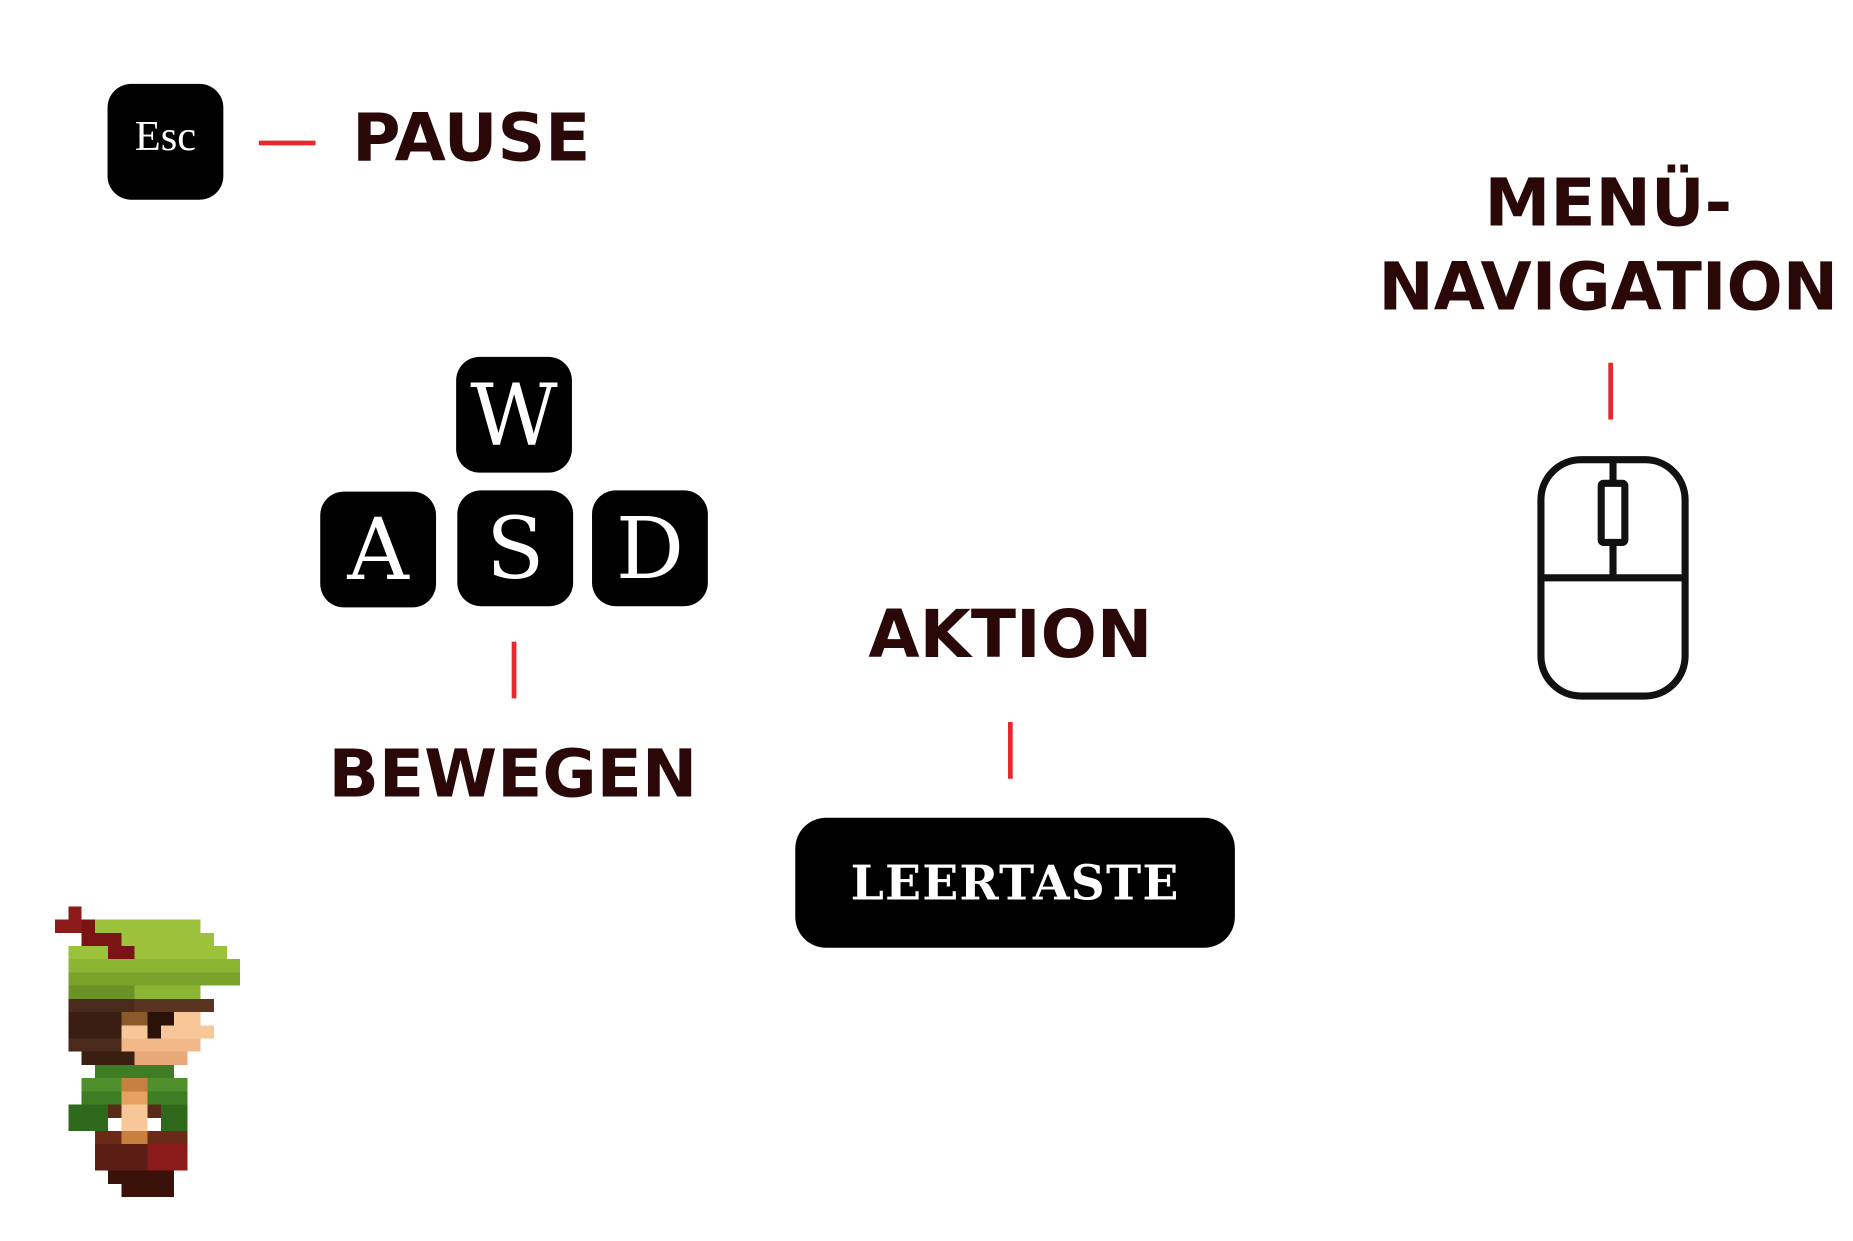  What do you see at coordinates (1608, 204) in the screenshot?
I see `menu-label-line1: MENÜ-` at bounding box center [1608, 204].